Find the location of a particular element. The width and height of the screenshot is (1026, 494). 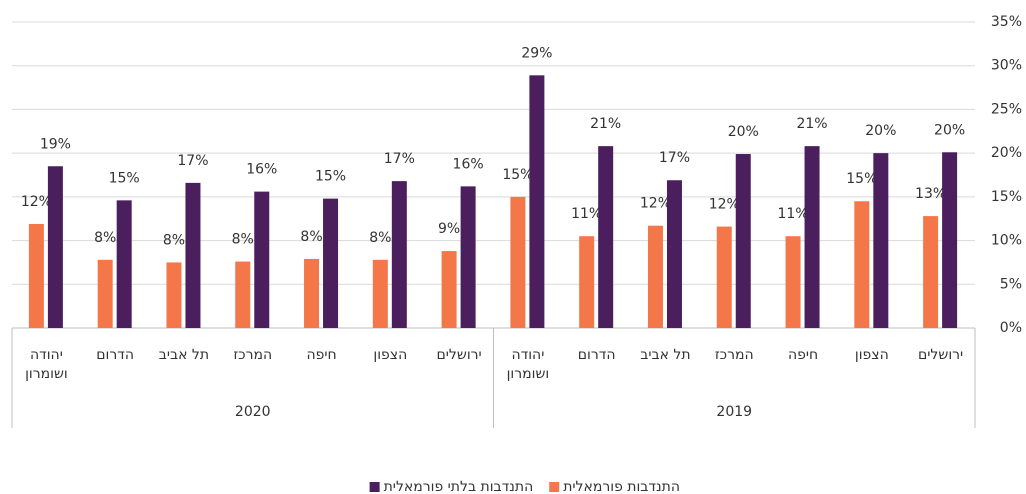

legend-label: התנדבות פורמאלית is located at coordinates (621, 486).